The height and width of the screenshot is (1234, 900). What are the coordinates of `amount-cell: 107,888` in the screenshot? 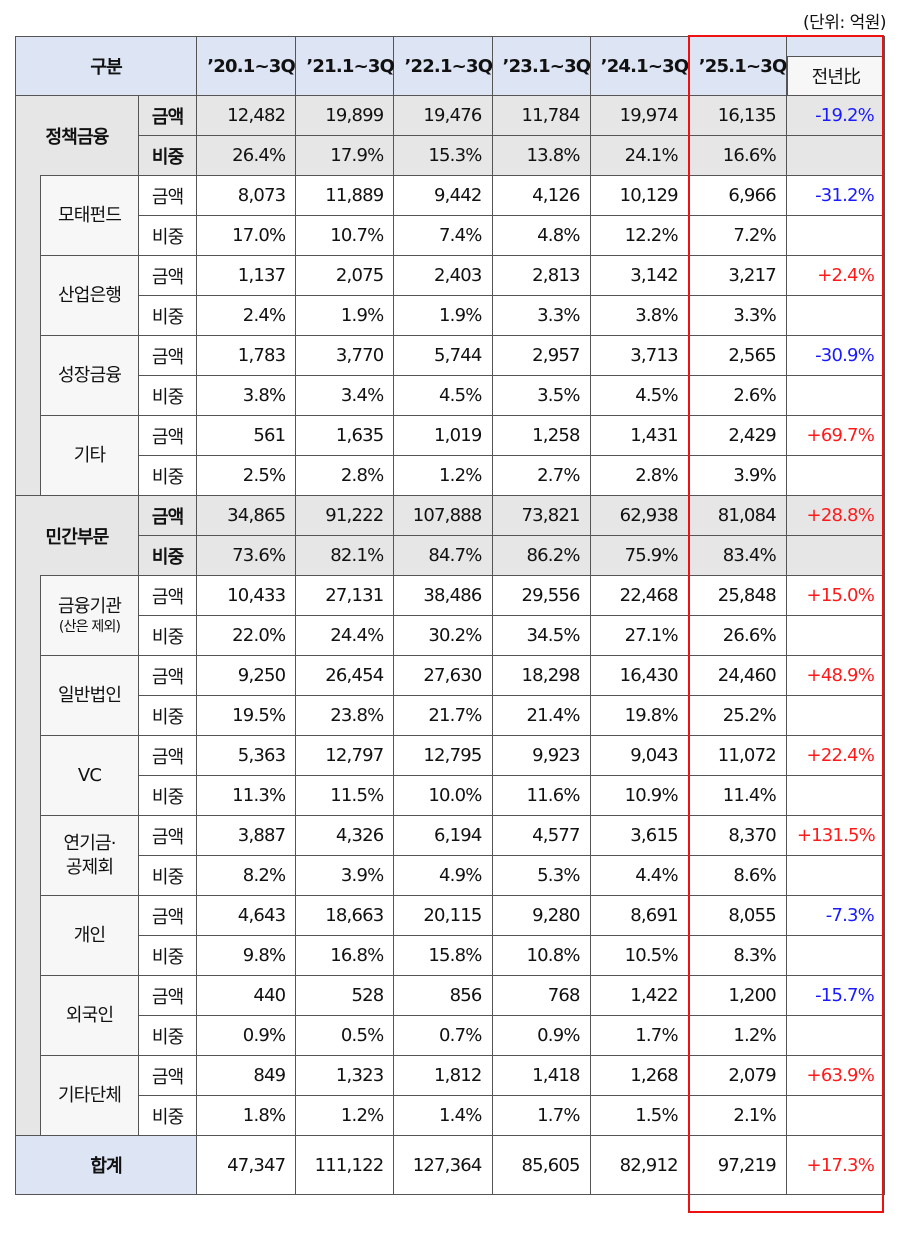 It's located at (443, 515).